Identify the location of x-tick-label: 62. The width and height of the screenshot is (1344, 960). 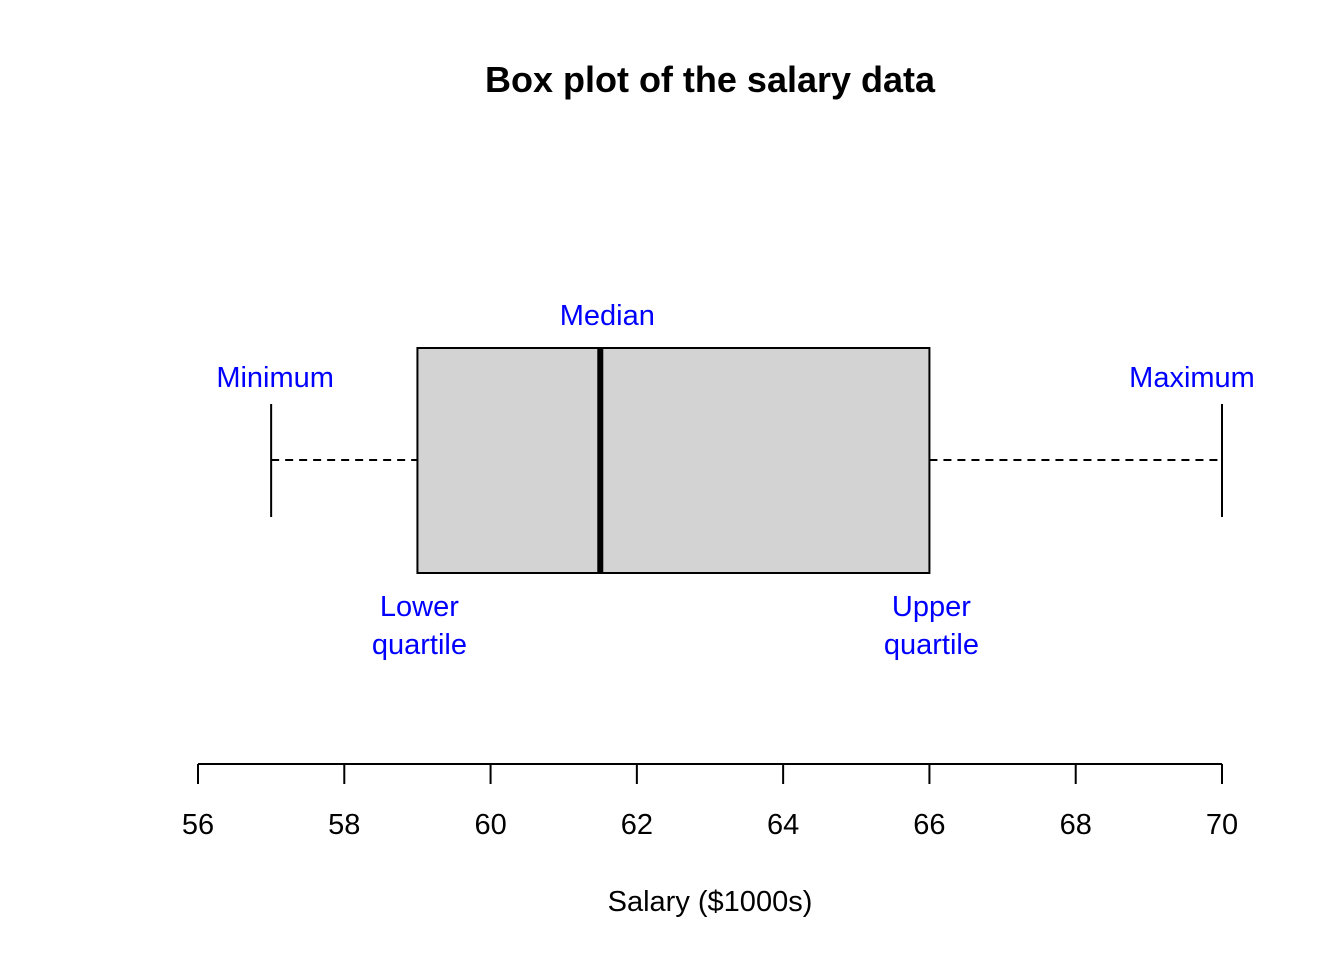
(637, 825).